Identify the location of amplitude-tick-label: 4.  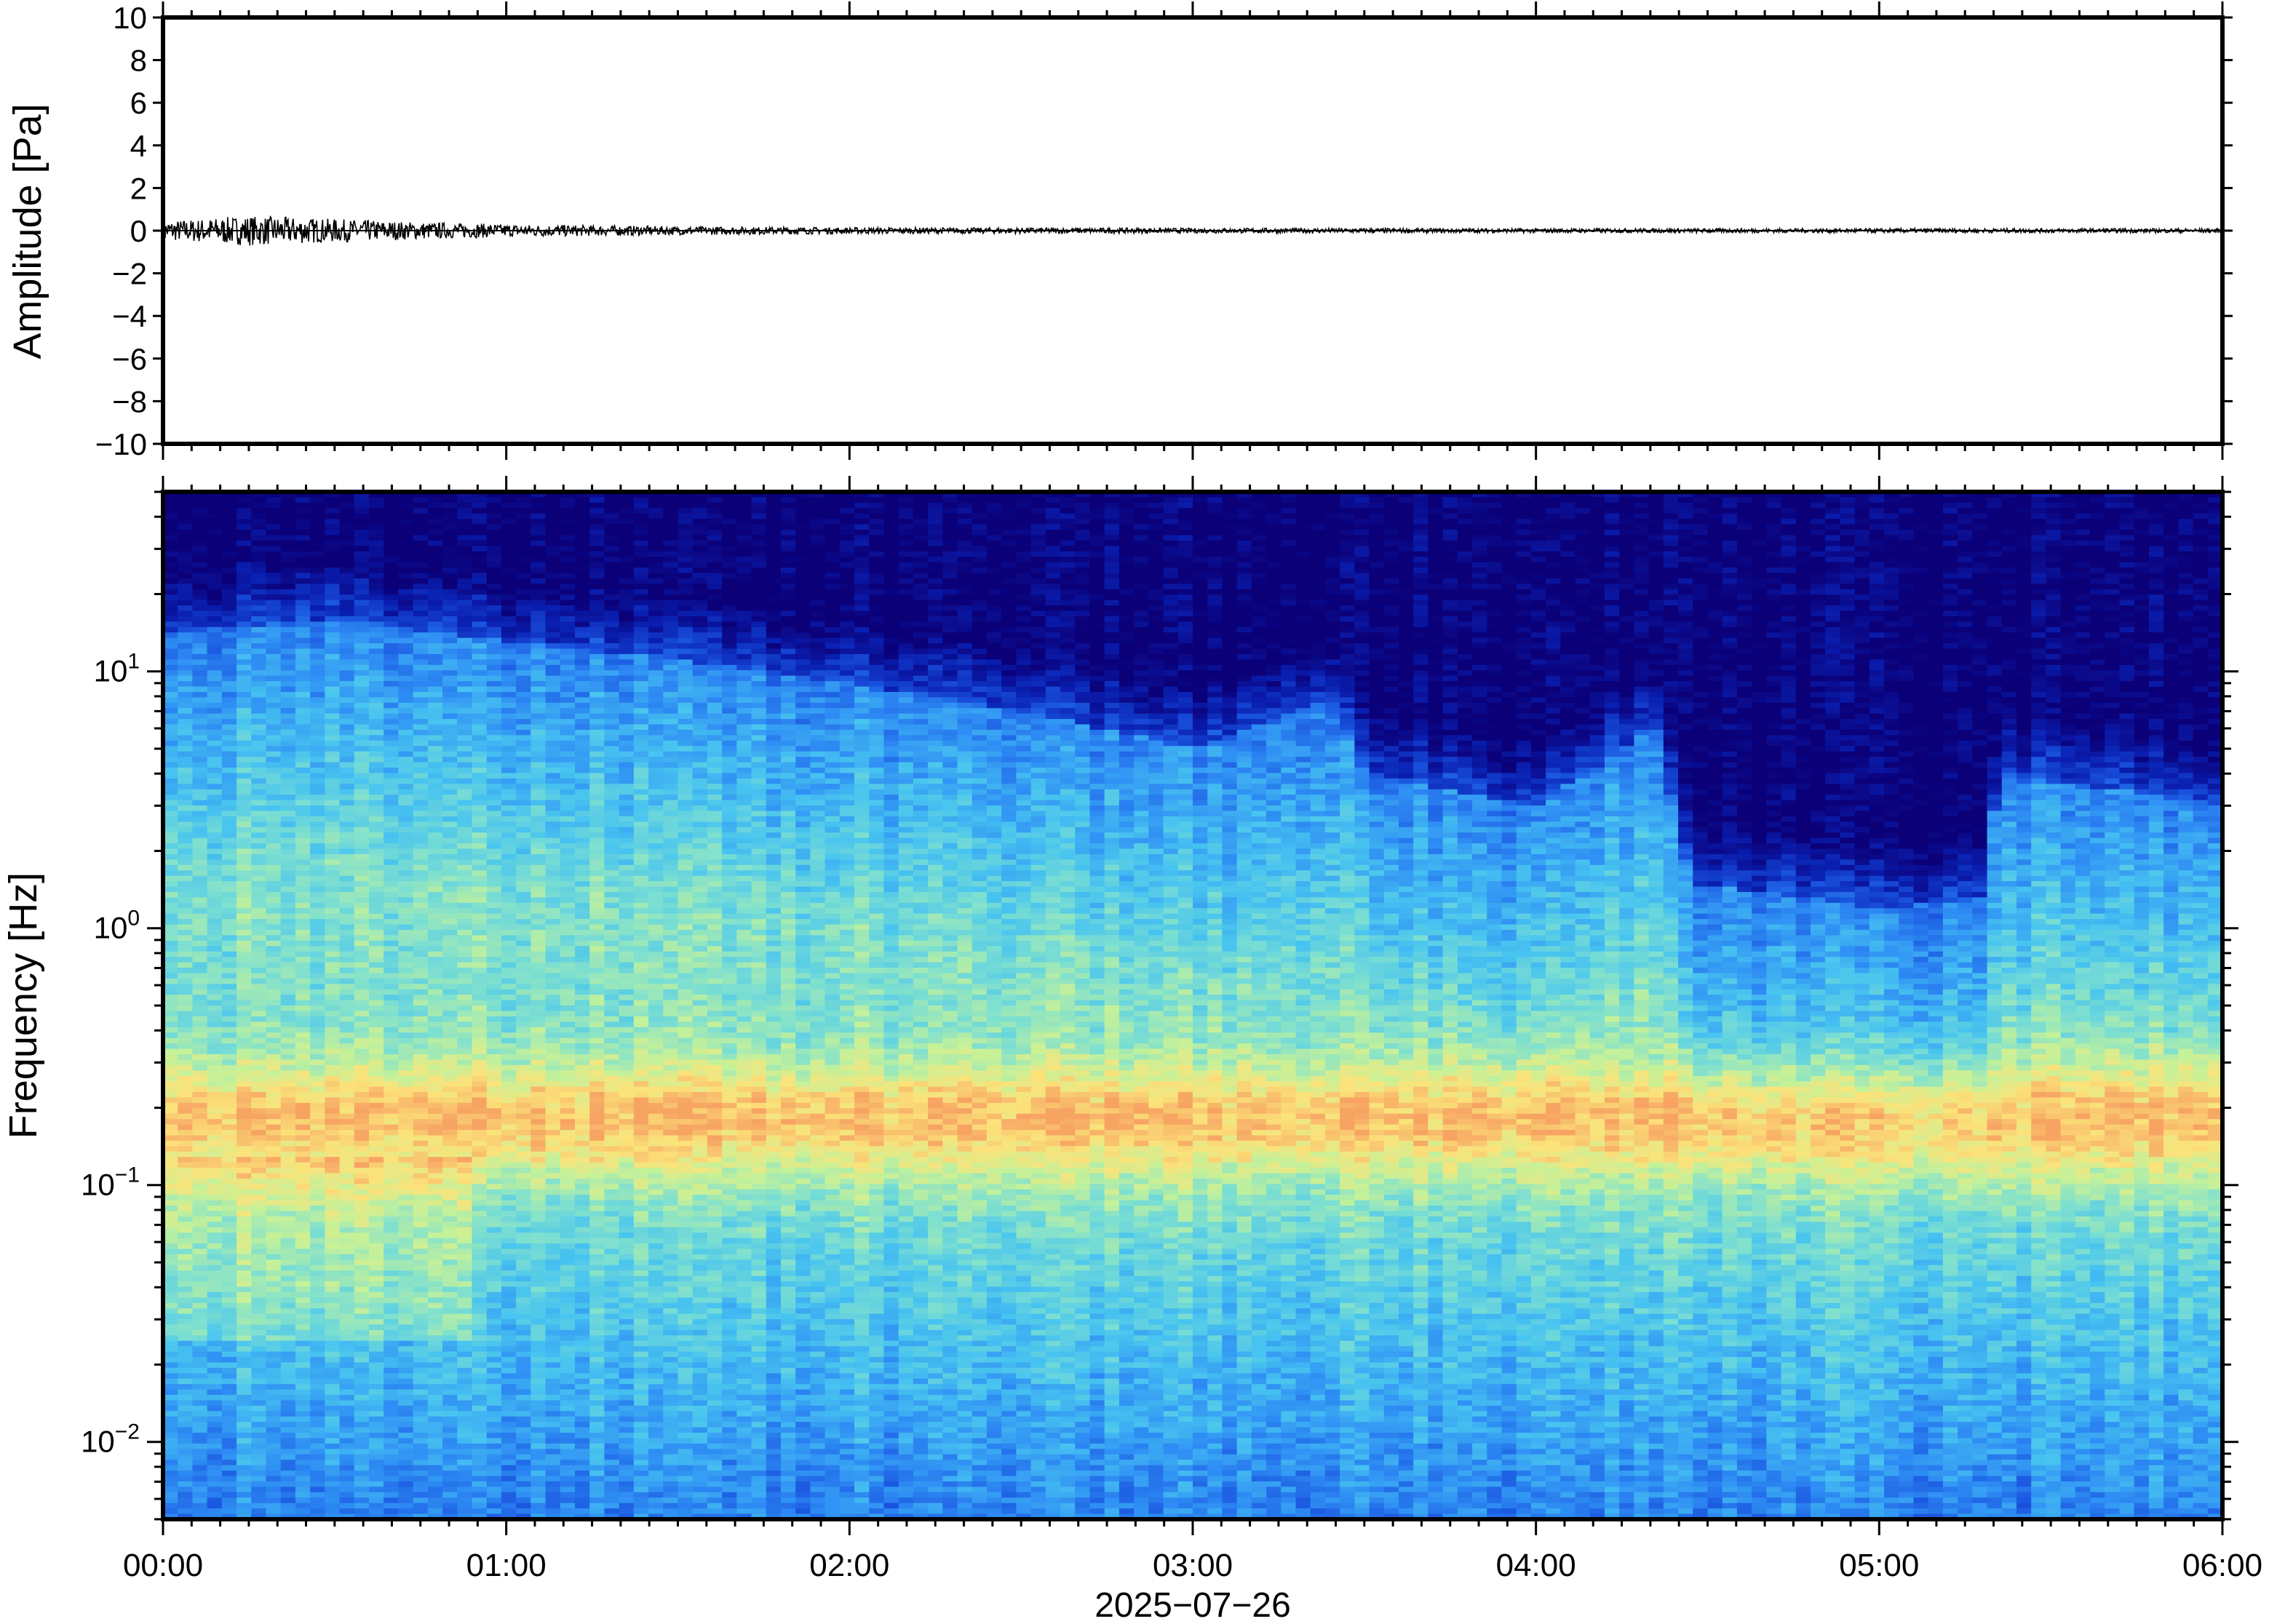
(138, 146).